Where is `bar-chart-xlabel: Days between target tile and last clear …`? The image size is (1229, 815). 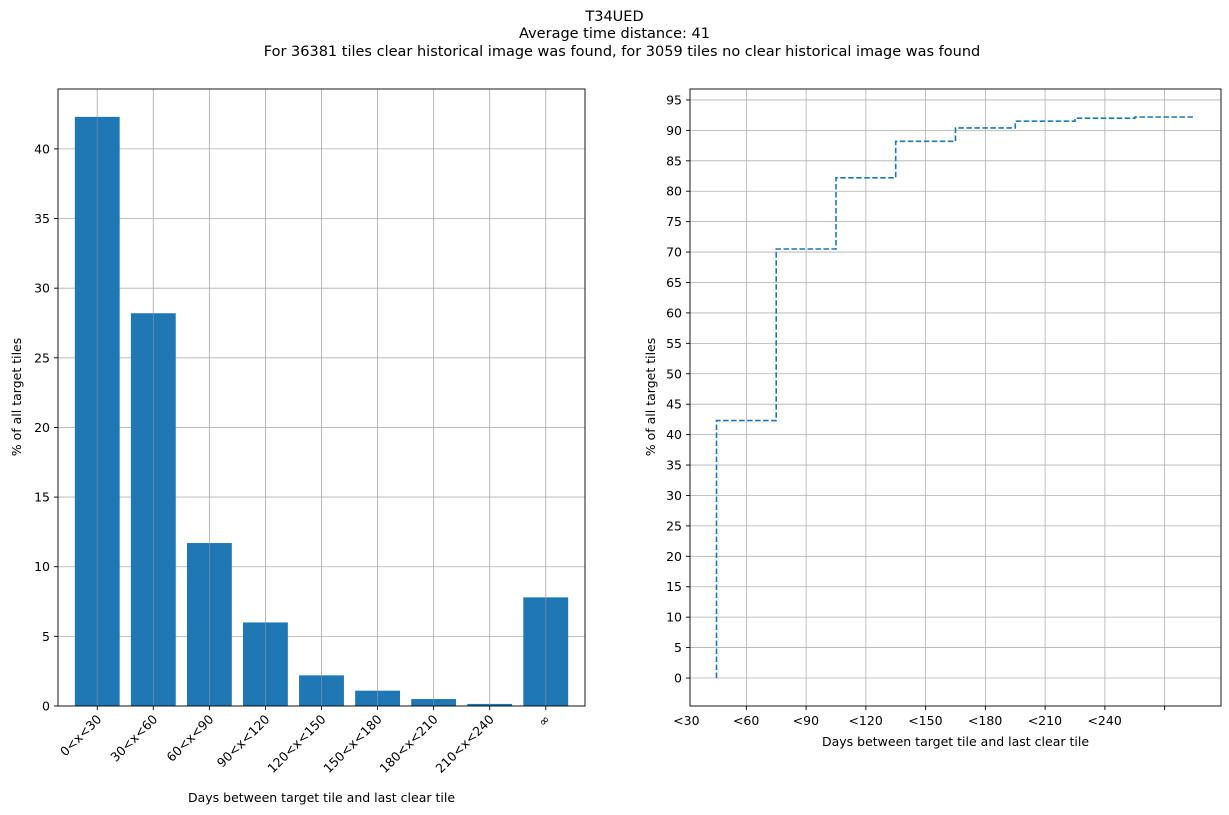
bar-chart-xlabel: Days between target tile and last clear … is located at coordinates (321, 797).